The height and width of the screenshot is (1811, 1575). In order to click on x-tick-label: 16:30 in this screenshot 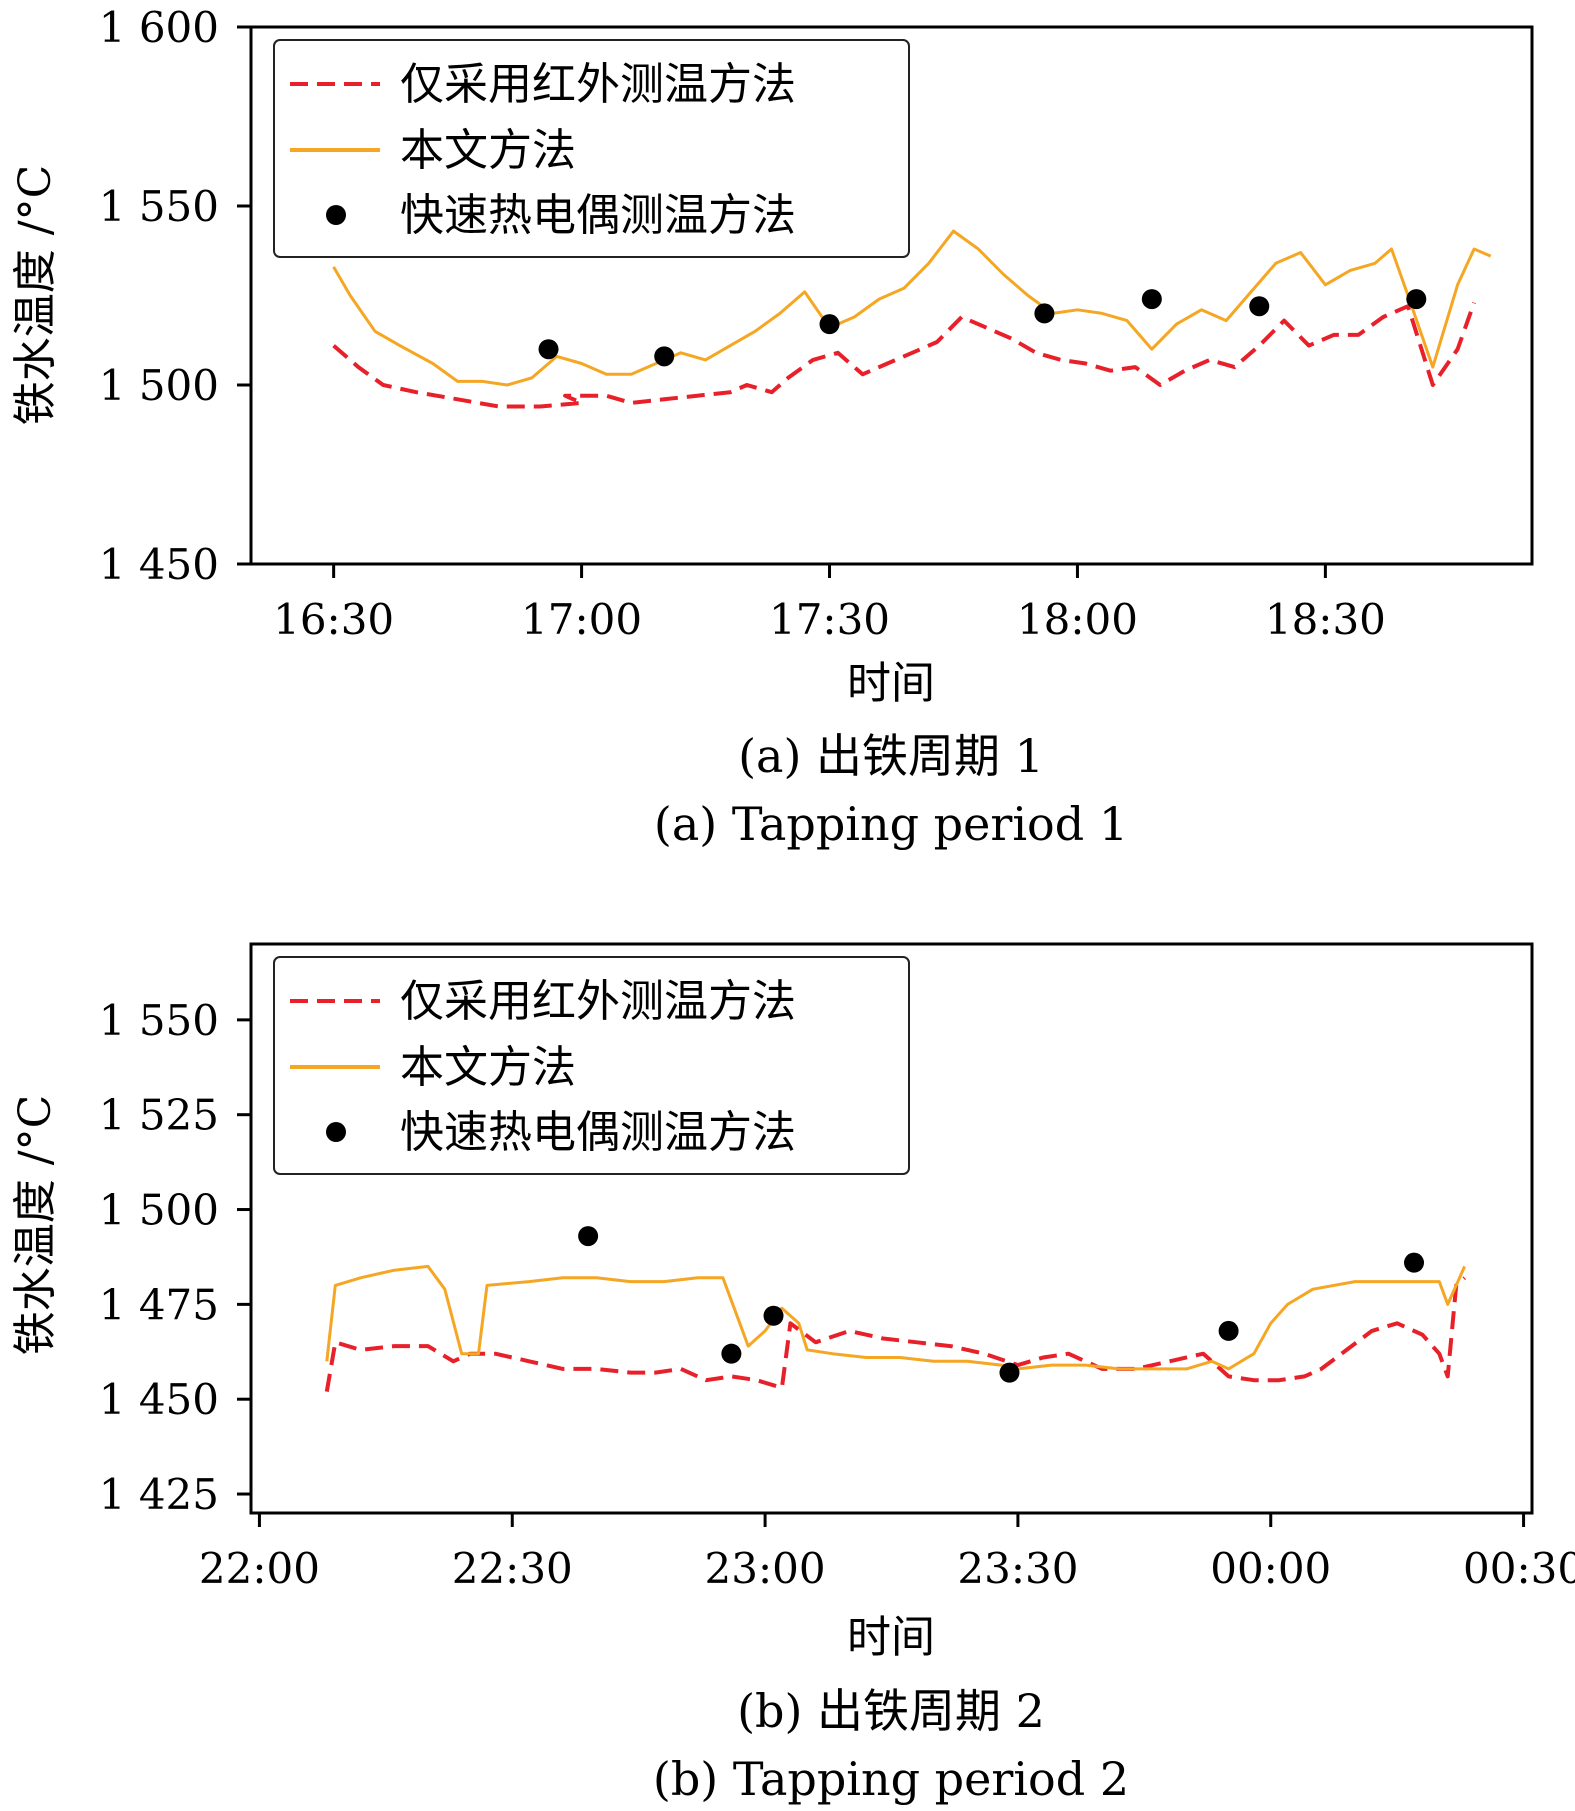, I will do `click(333, 619)`.